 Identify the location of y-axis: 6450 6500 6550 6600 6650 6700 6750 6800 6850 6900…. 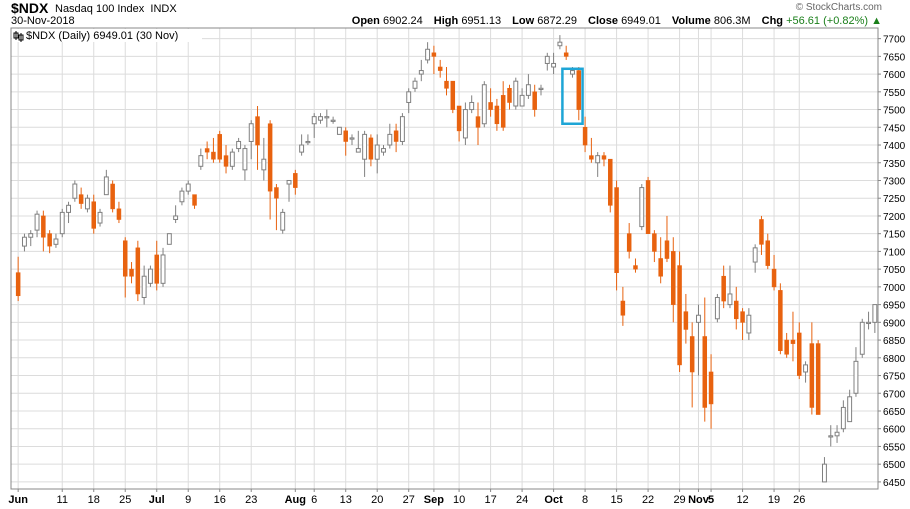
(892, 262).